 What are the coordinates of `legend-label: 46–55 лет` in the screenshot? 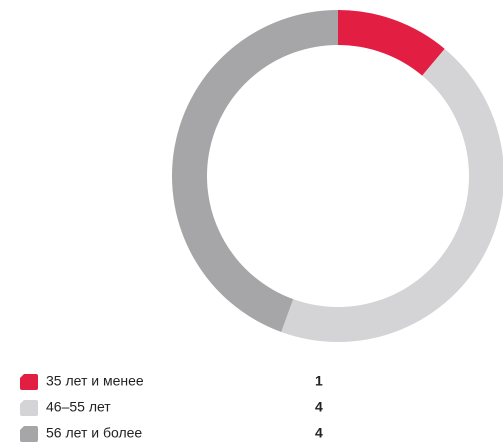 It's located at (78, 407).